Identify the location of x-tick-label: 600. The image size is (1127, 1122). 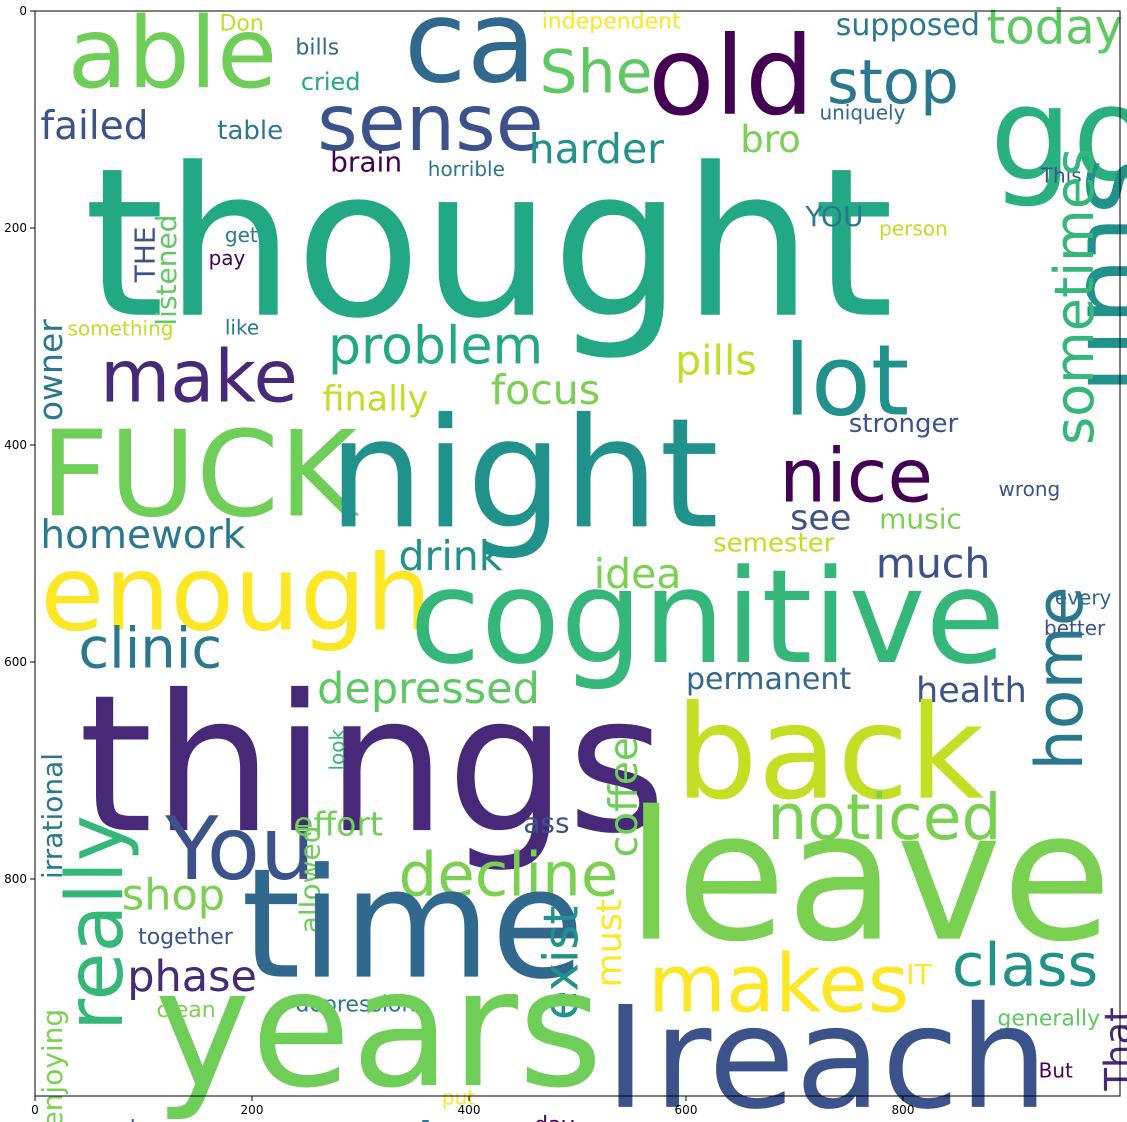
(686, 1110).